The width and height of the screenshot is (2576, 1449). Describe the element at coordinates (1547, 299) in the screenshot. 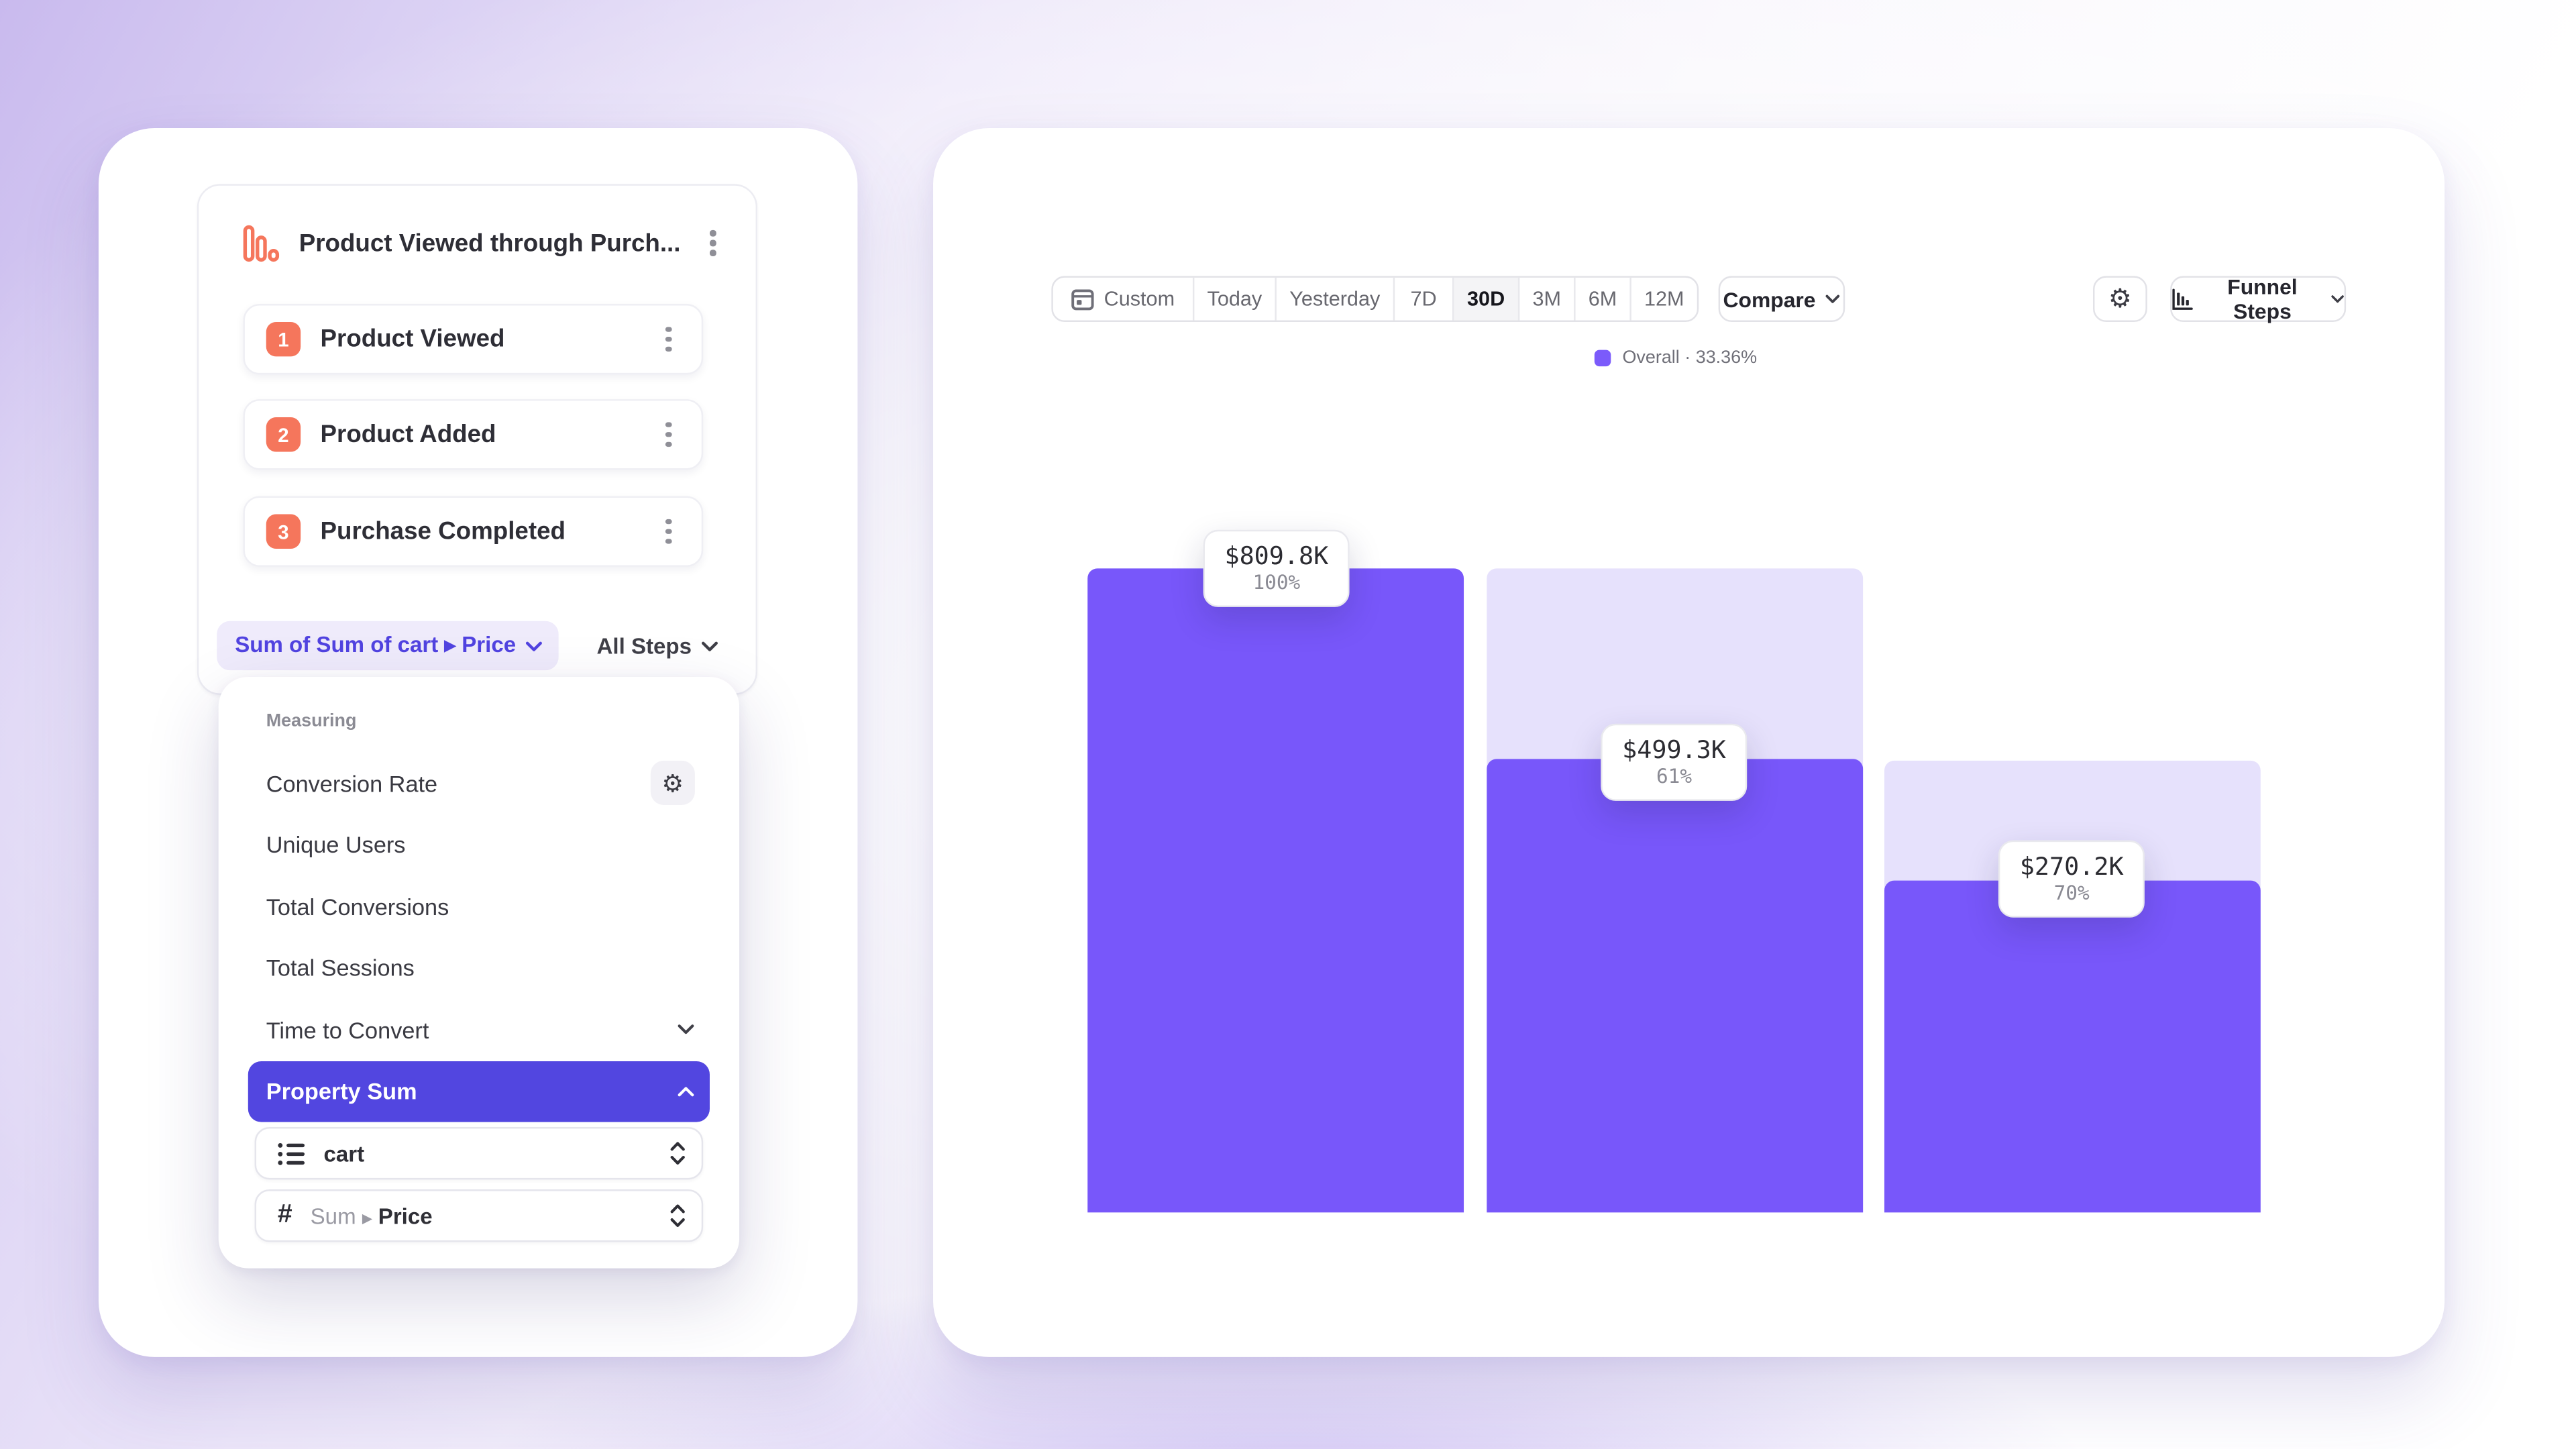

I see `date-range-3m: 3M` at that location.